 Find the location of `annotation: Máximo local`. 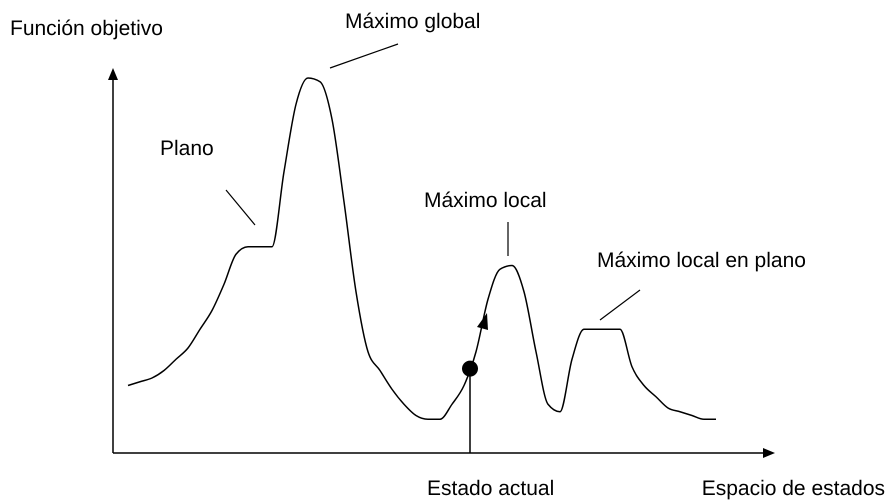

annotation: Máximo local is located at coordinates (485, 200).